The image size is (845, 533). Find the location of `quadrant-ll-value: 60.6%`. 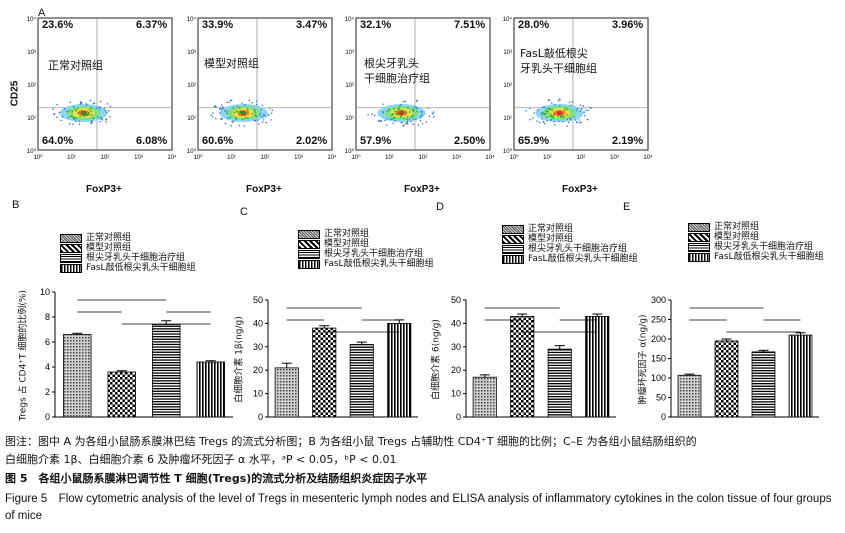

quadrant-ll-value: 60.6% is located at coordinates (218, 141).